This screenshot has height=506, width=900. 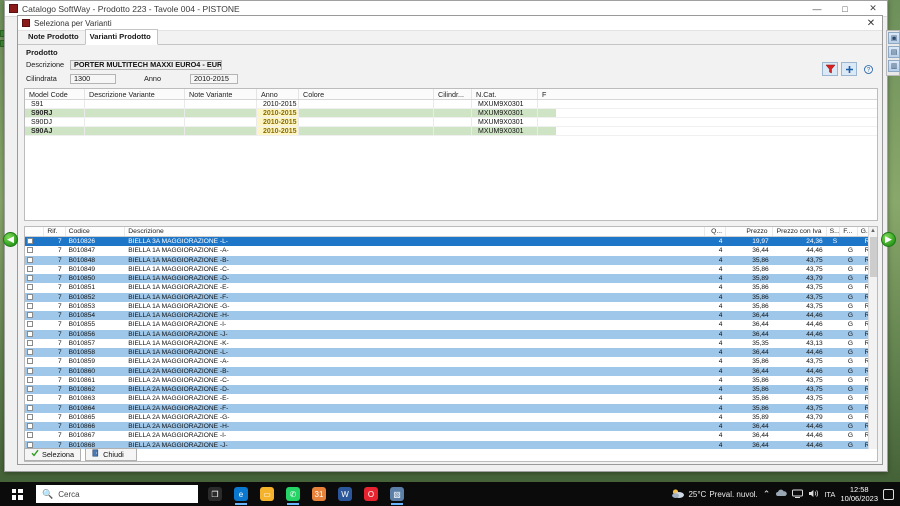 I want to click on chevron-up-icon: ⌃, so click(x=766, y=493).